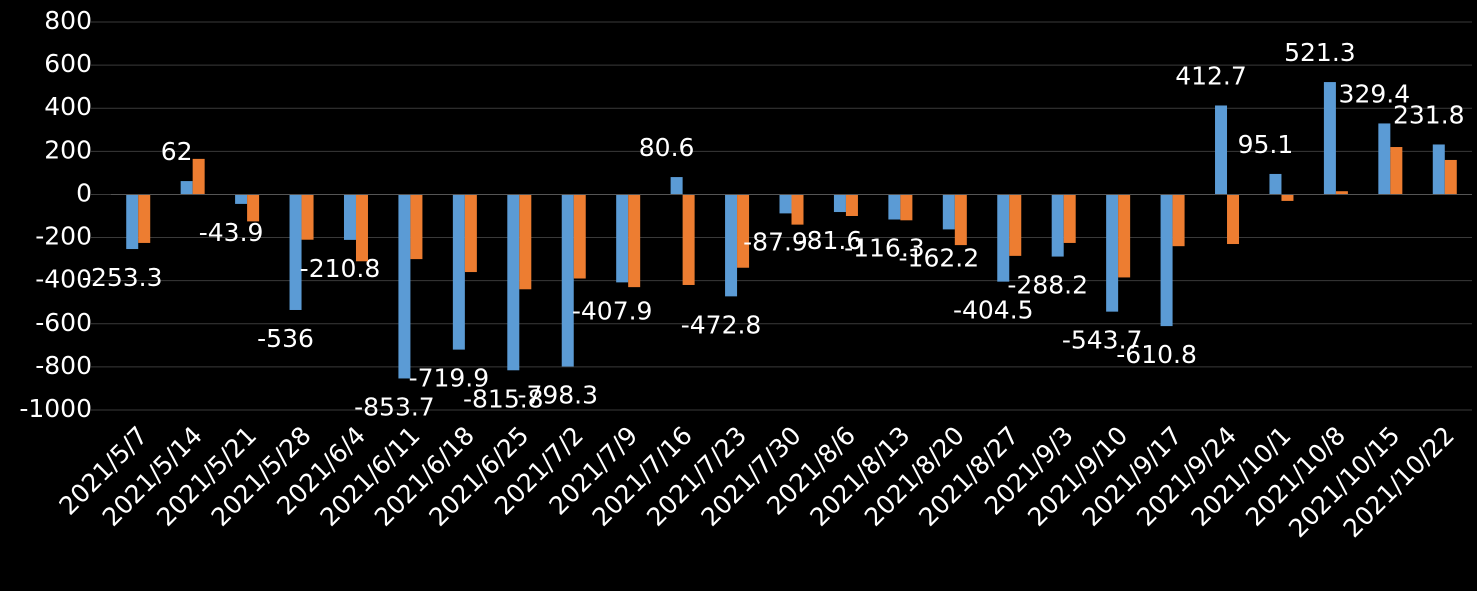 Image resolution: width=1477 pixels, height=591 pixels. Describe the element at coordinates (503, 398) in the screenshot. I see `data-label: -815.8` at that location.